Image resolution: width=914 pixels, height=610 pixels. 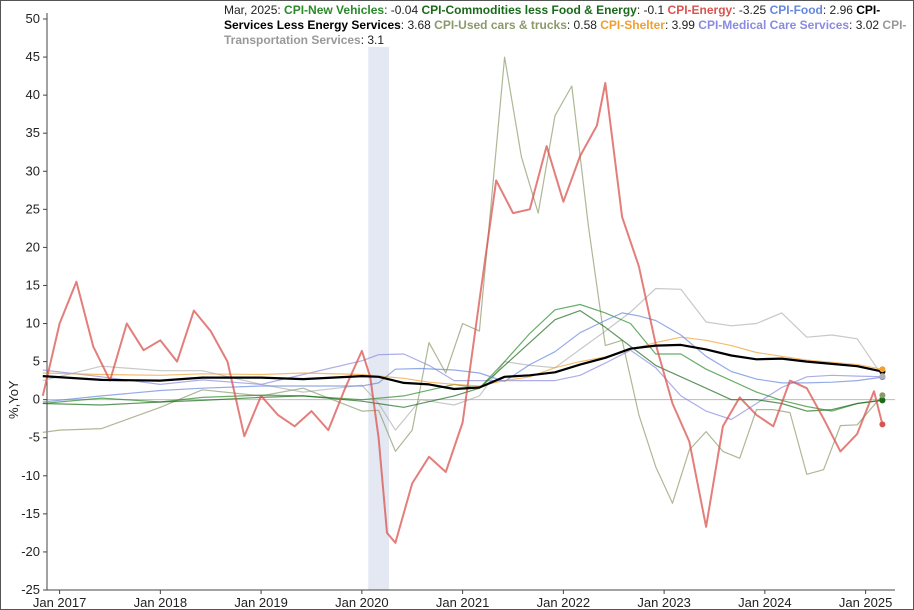 I want to click on legend-date: Mar, 2025:, so click(x=252, y=10).